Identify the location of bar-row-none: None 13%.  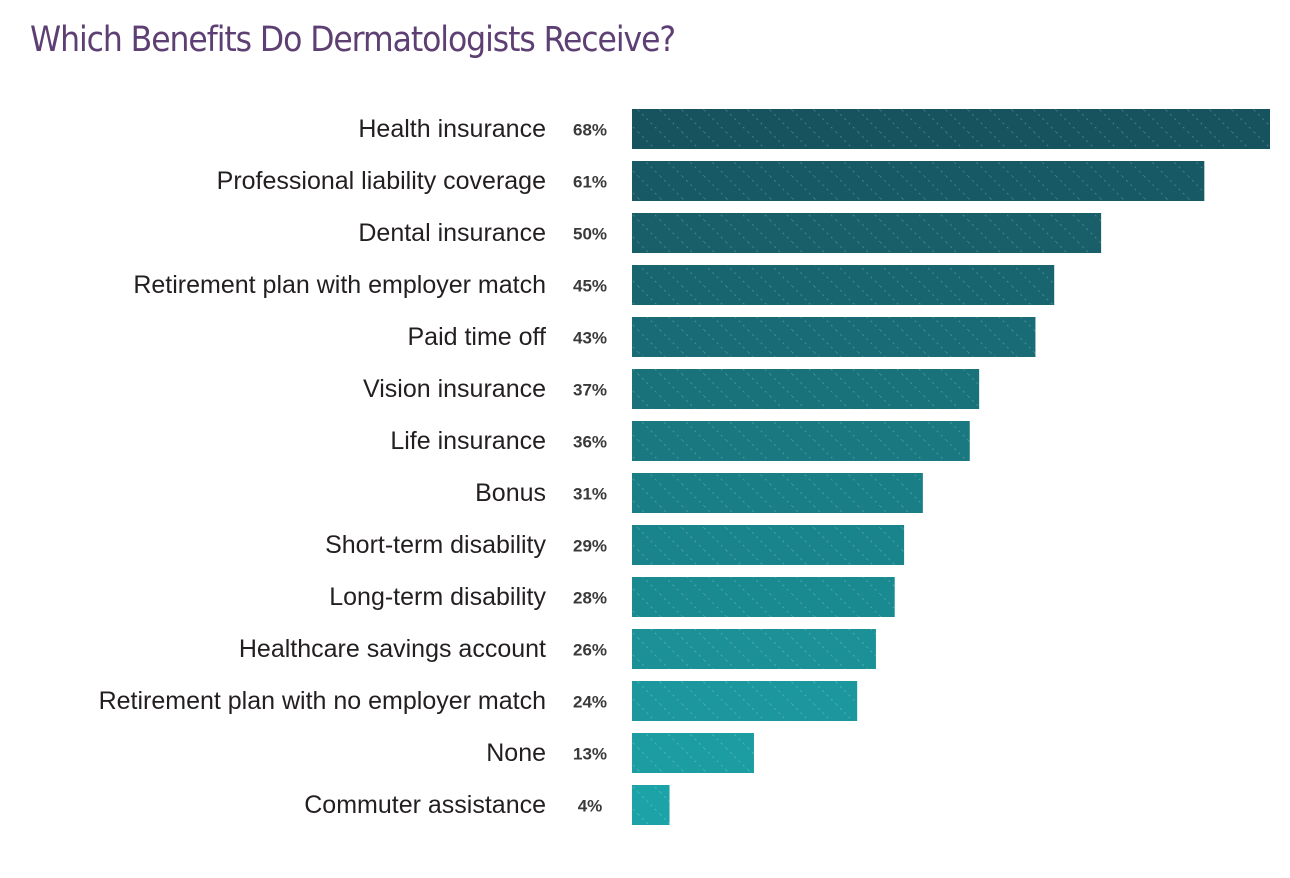
(620, 753).